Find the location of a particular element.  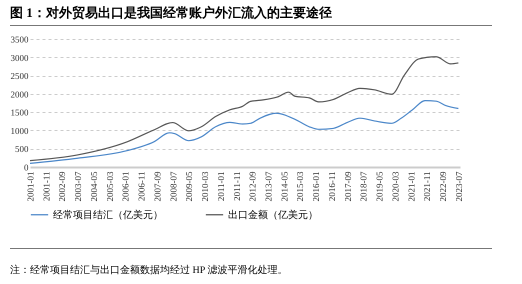

x-tick-label: 2017-09 is located at coordinates (347, 186).